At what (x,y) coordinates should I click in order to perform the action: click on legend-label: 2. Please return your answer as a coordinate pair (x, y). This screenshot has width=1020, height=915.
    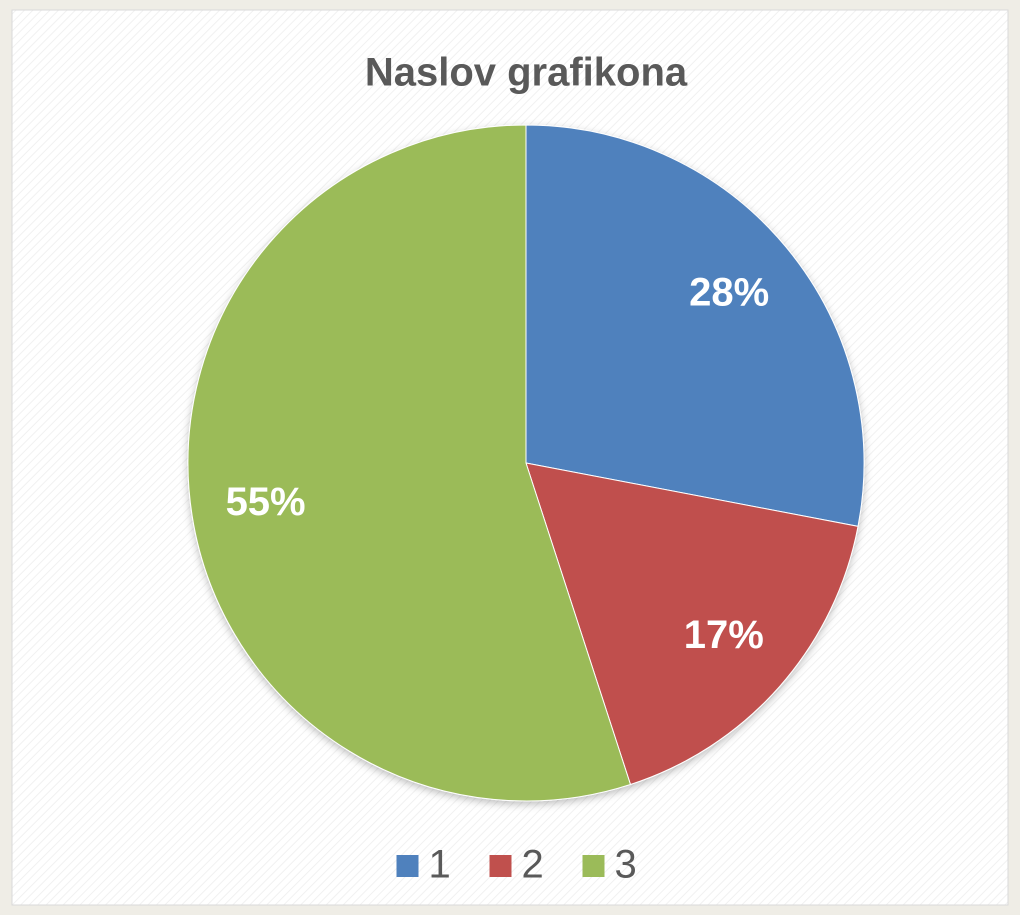
    Looking at the image, I should click on (533, 865).